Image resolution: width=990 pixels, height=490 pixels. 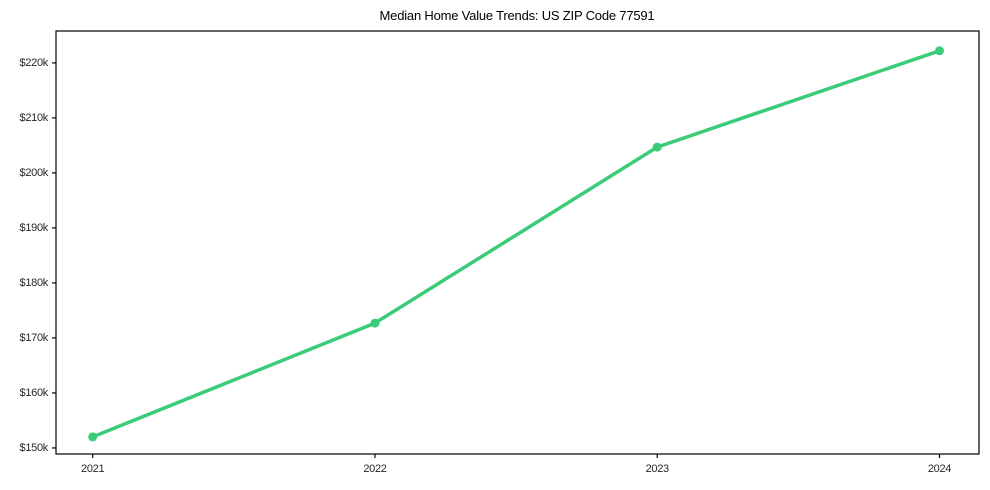 What do you see at coordinates (34, 63) in the screenshot?
I see `y-tick-label: $220k` at bounding box center [34, 63].